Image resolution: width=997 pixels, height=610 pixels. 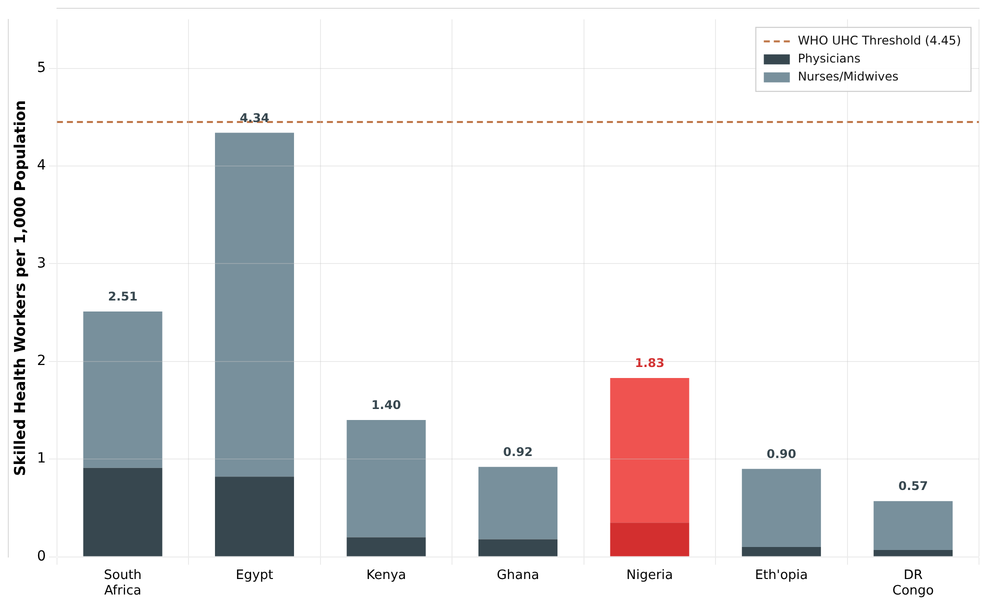 What do you see at coordinates (41, 68) in the screenshot?
I see `y-tick-label: 5` at bounding box center [41, 68].